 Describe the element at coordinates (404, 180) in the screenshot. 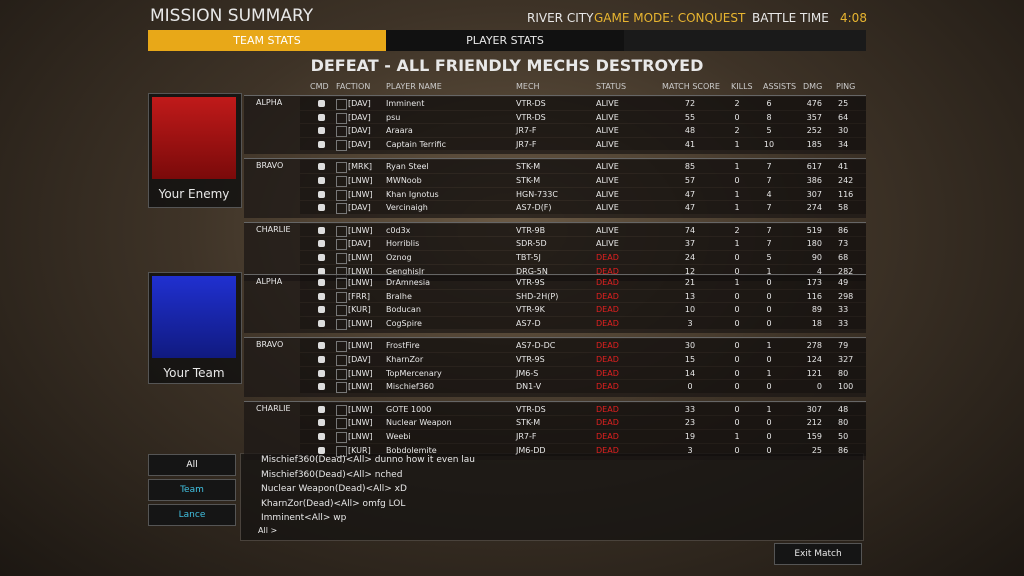

I see `player-name: MWNoob` at that location.